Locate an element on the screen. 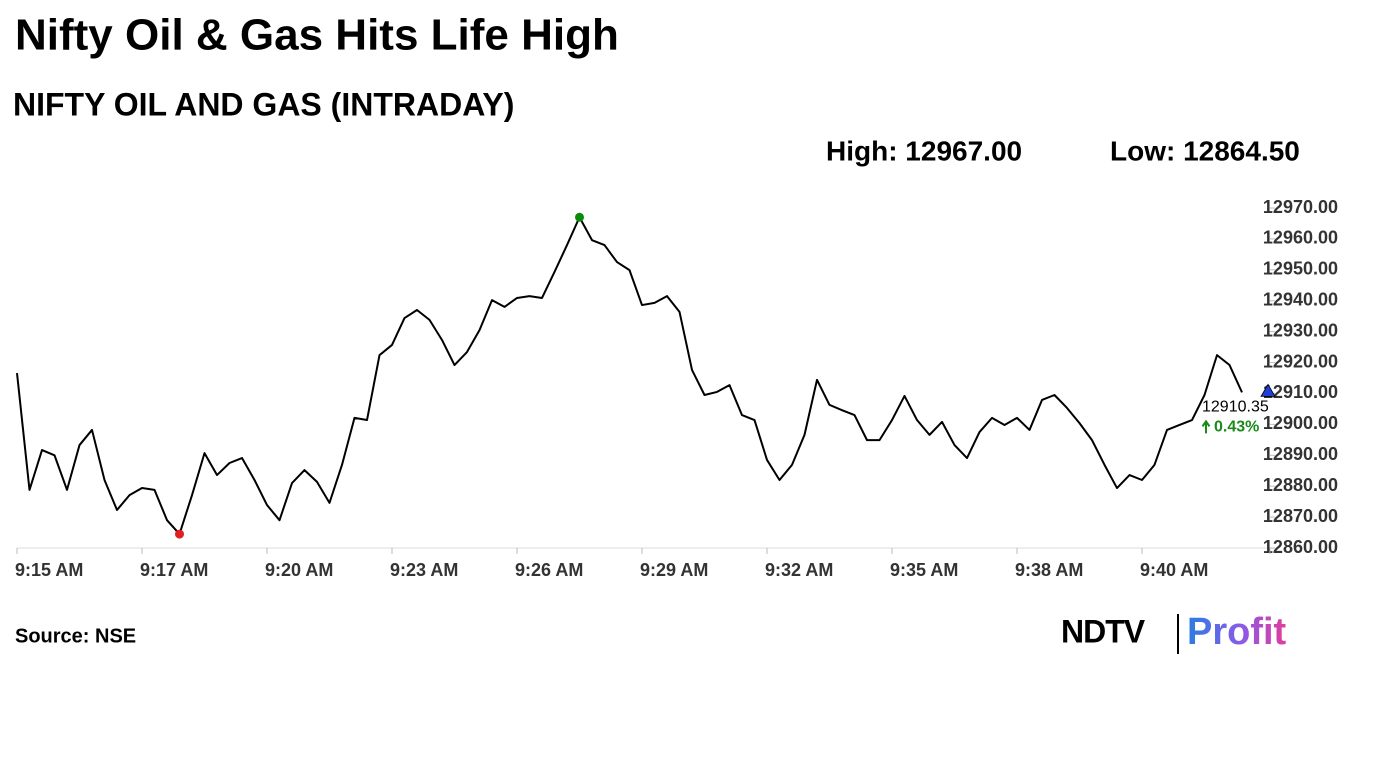 The height and width of the screenshot is (777, 1382). y-tick-label: 12930.00 is located at coordinates (1300, 330).